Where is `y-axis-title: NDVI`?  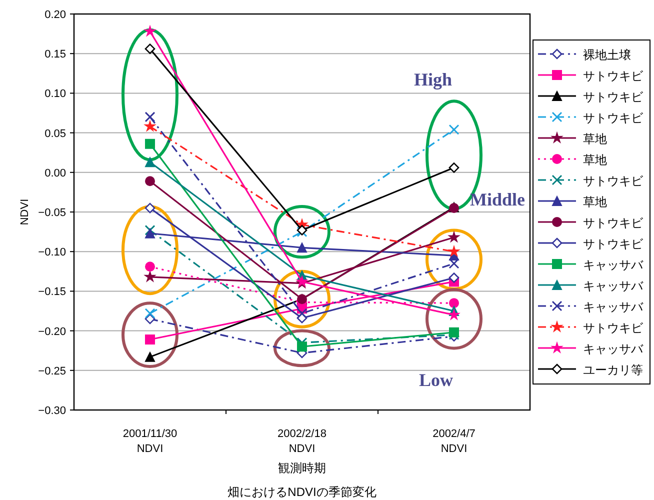
y-axis-title: NDVI is located at coordinates (25, 212).